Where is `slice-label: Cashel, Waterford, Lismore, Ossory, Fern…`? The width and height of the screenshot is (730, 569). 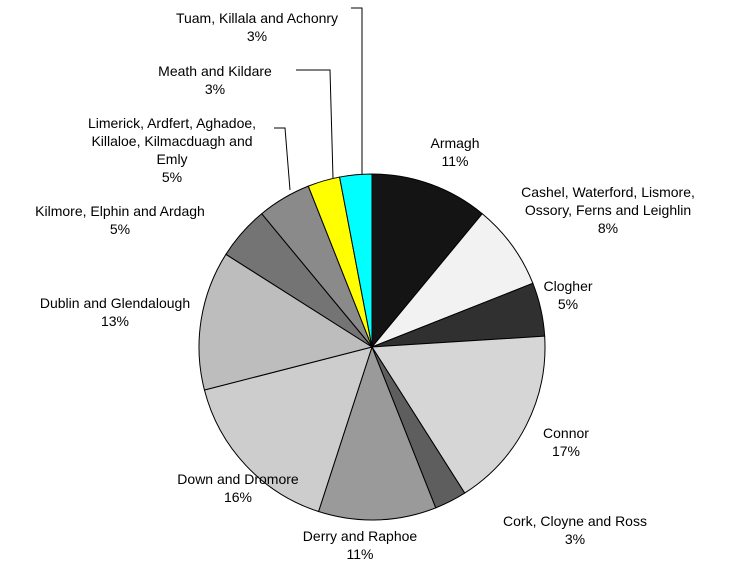 slice-label: Cashel, Waterford, Lismore, Ossory, Fern… is located at coordinates (608, 210).